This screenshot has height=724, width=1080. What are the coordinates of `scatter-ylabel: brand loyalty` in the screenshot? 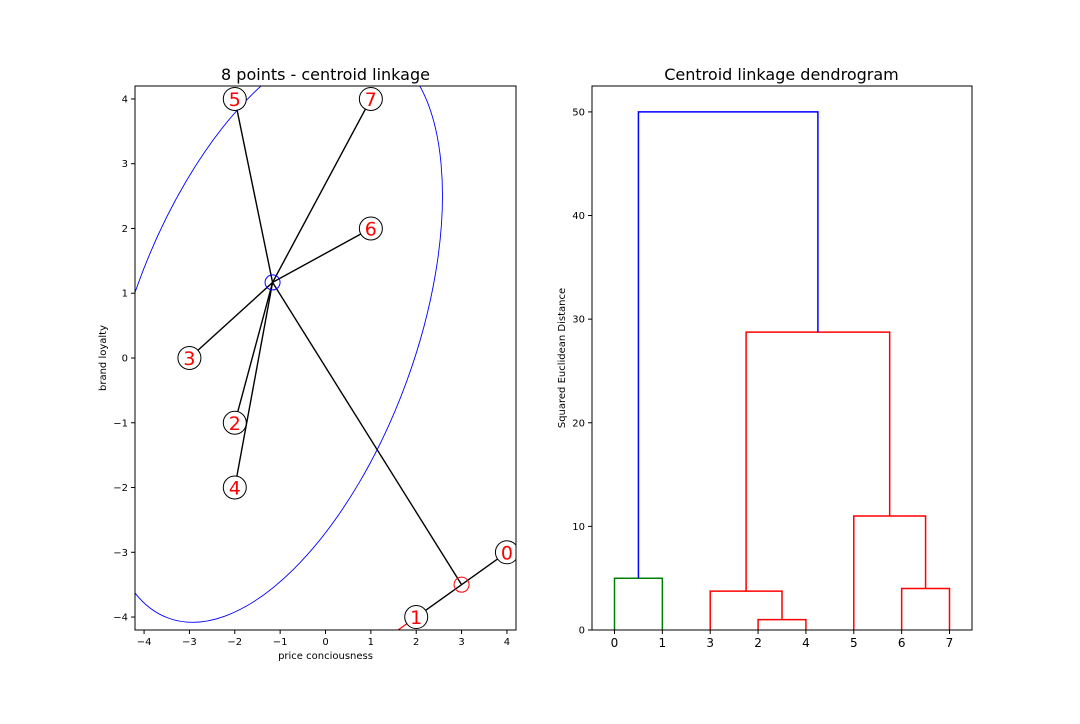 It's located at (103, 358).